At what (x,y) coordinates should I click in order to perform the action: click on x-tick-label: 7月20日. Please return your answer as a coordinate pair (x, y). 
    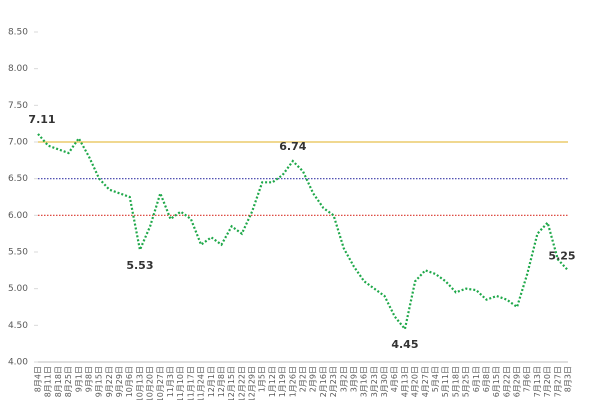
    Looking at the image, I should click on (547, 381).